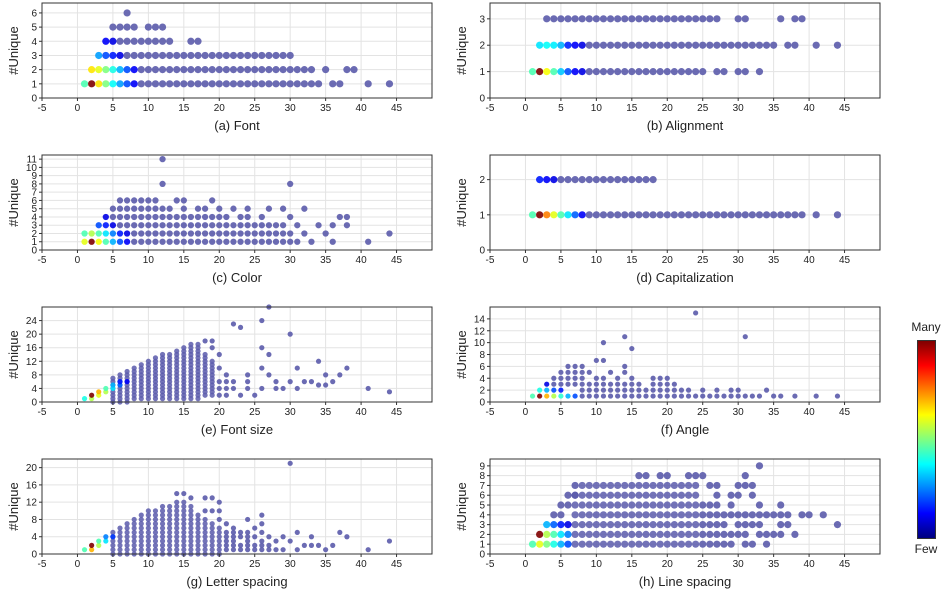 Image resolution: width=952 pixels, height=595 pixels. Describe the element at coordinates (597, 108) in the screenshot. I see `x-tick-label: 10` at that location.